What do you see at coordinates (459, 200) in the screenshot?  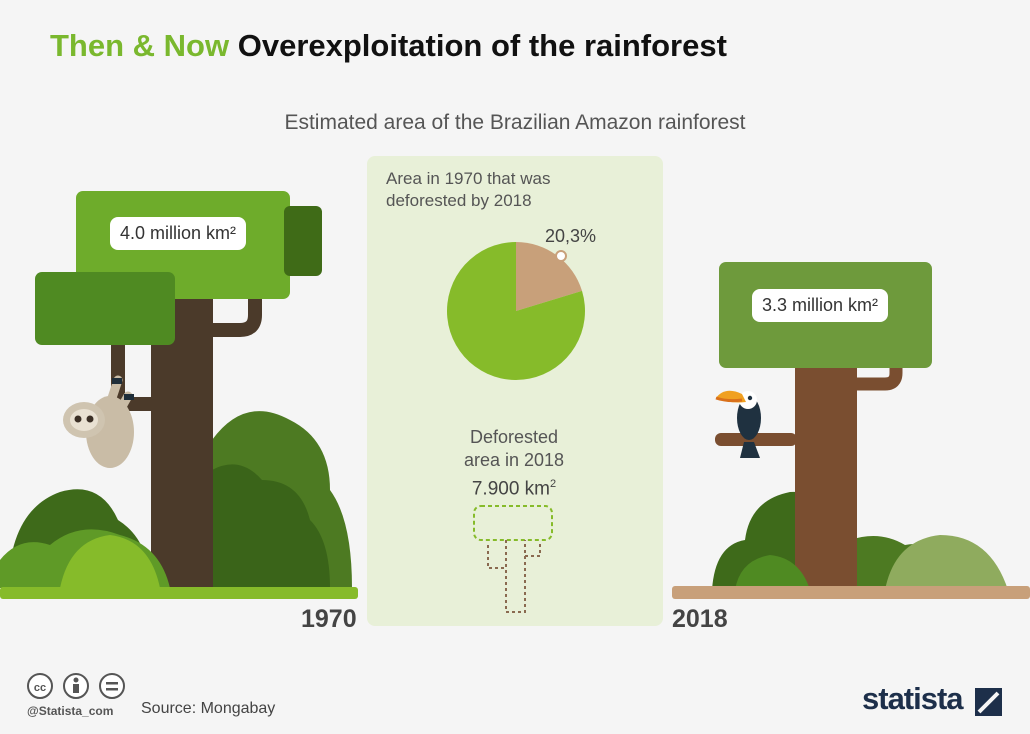 I see `pie-caption-line-2: deforested by 2018` at bounding box center [459, 200].